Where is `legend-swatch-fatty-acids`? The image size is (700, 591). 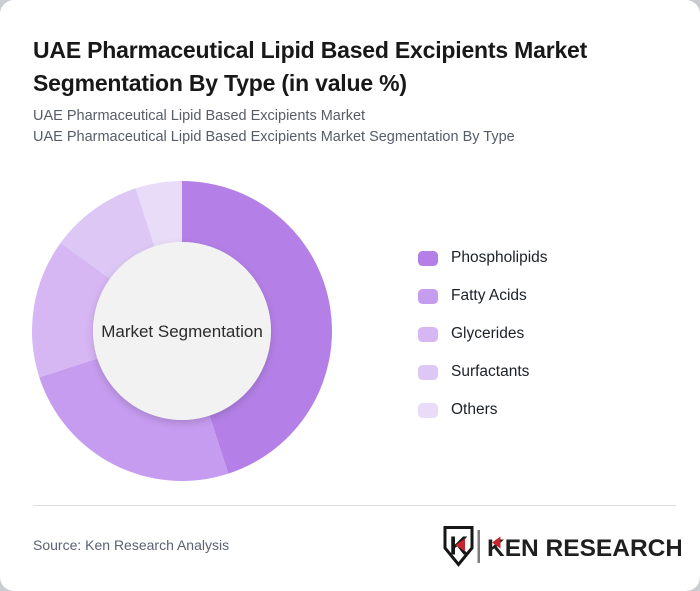 legend-swatch-fatty-acids is located at coordinates (428, 296).